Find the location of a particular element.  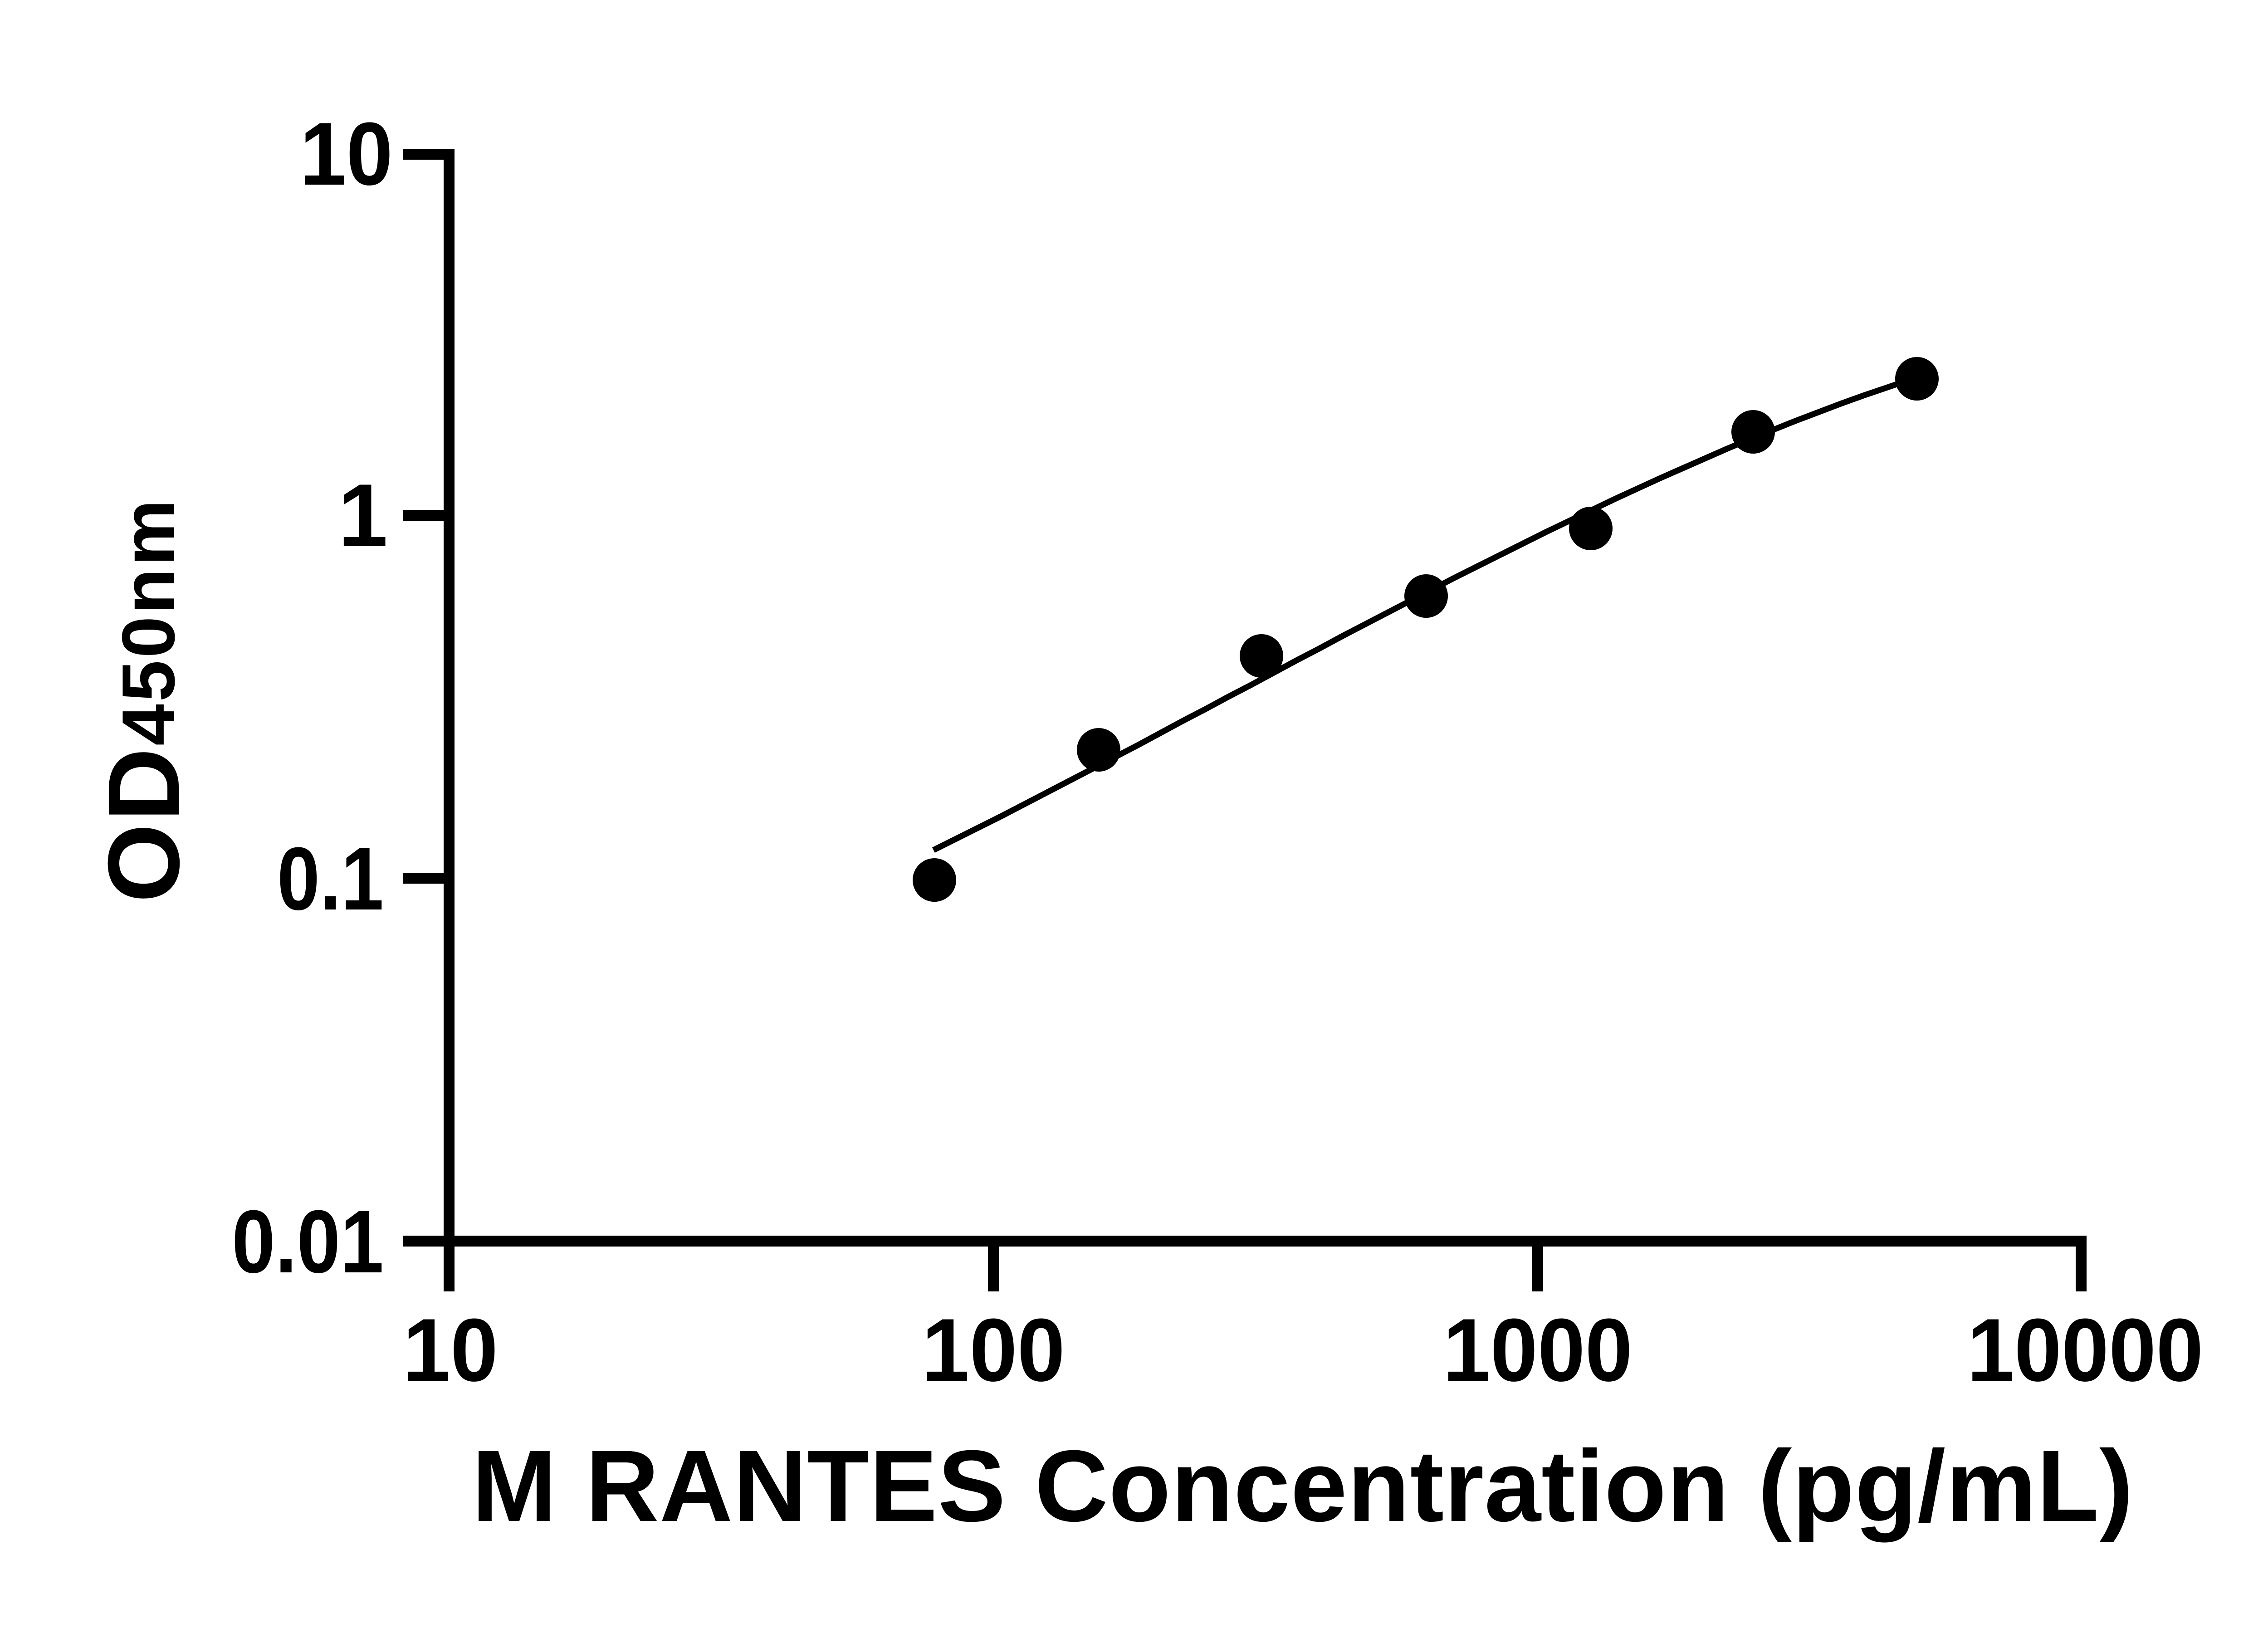

svg-text: 0.1 is located at coordinates (331, 879).